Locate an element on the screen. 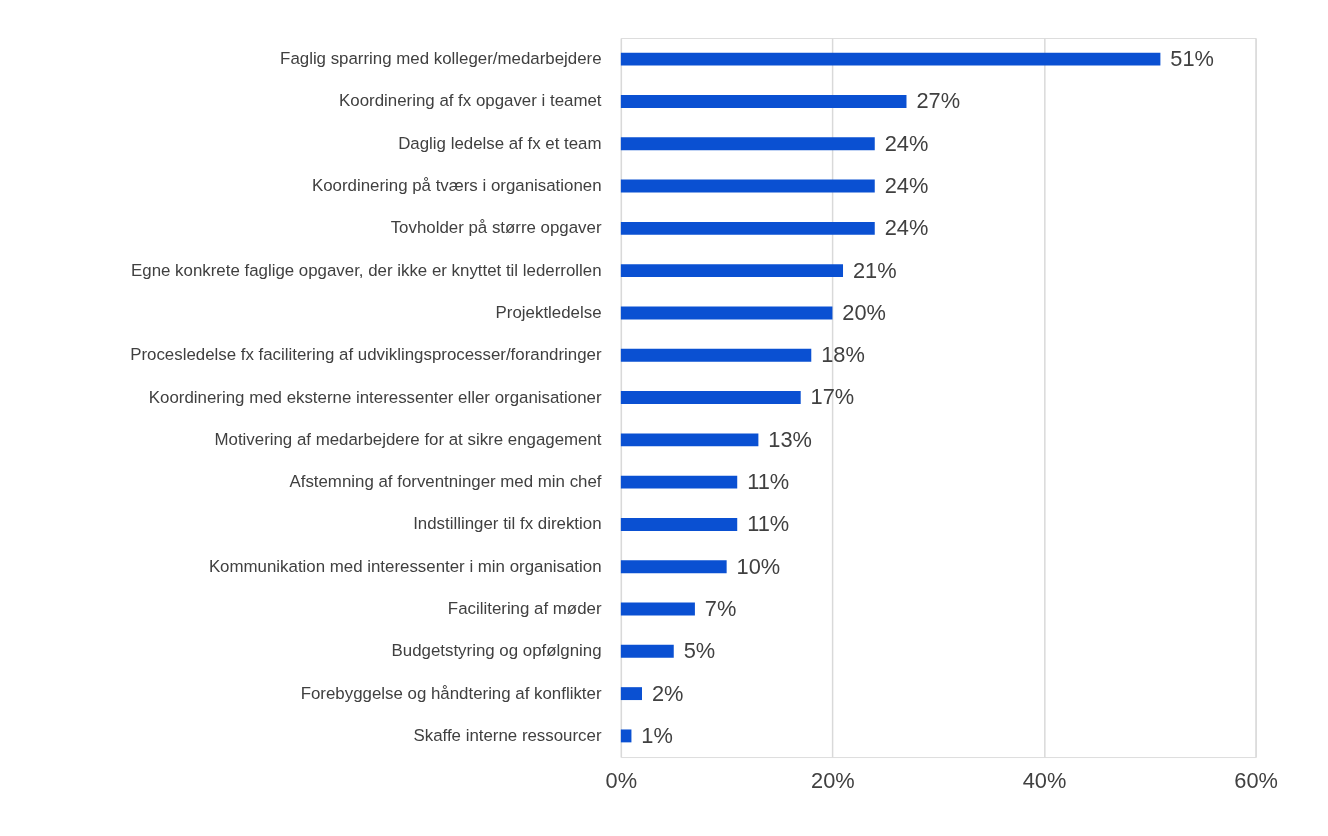 Image resolution: width=1328 pixels, height=836 pixels. y-tick-label: Koordinering af fx opgaver i teamet is located at coordinates (470, 101).